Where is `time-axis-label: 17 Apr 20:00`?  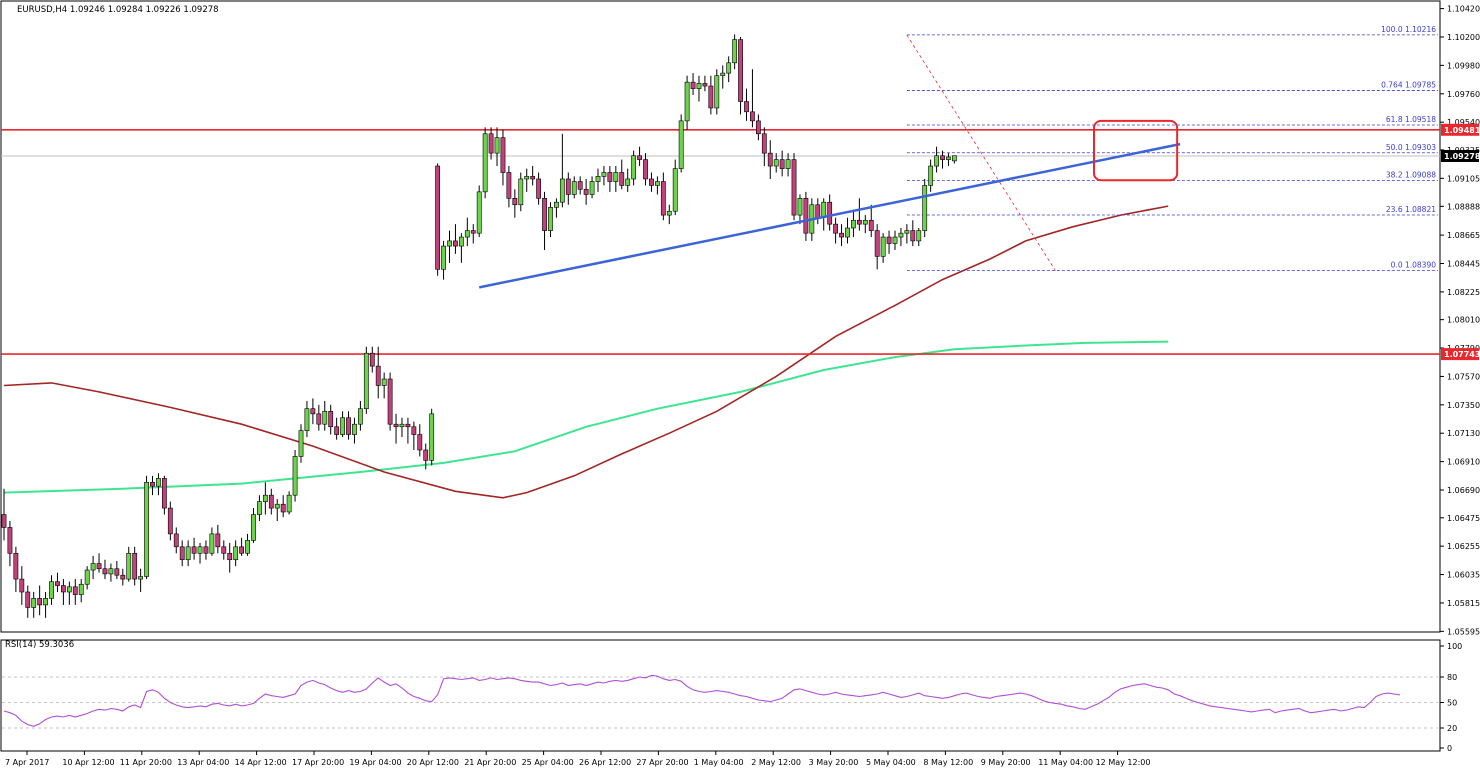
time-axis-label: 17 Apr 20:00 is located at coordinates (318, 762).